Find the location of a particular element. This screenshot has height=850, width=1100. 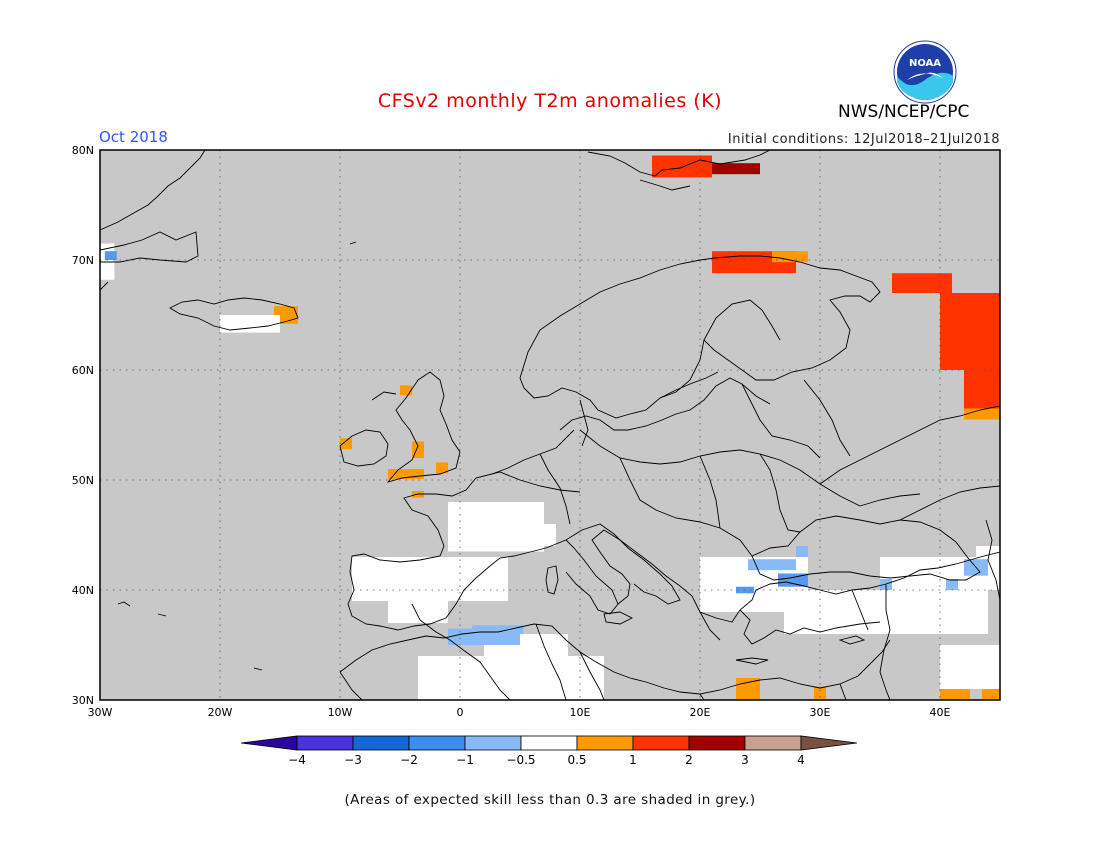

legend-tick-minus4: −4 is located at coordinates (297, 760).